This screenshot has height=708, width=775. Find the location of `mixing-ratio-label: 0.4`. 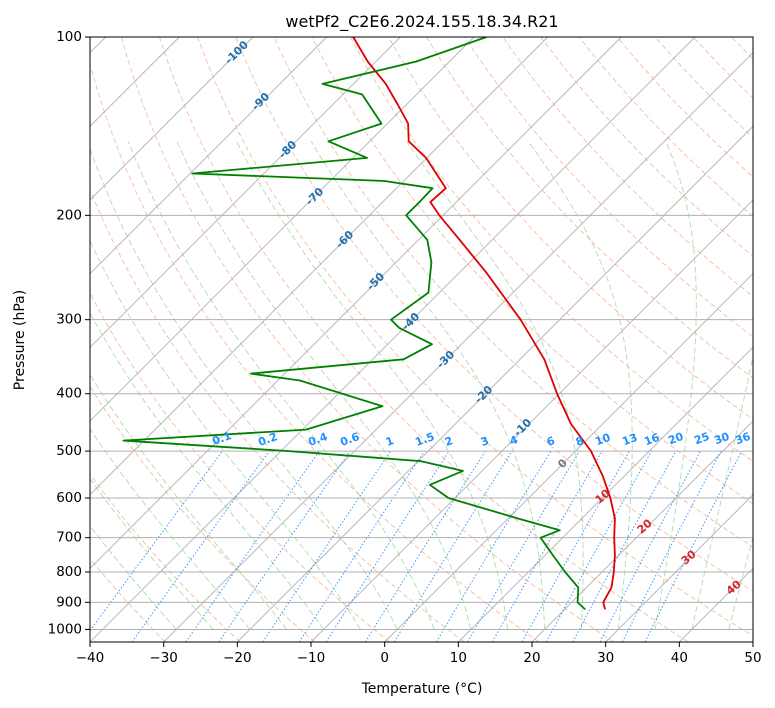

mixing-ratio-label: 0.4 is located at coordinates (317, 439).